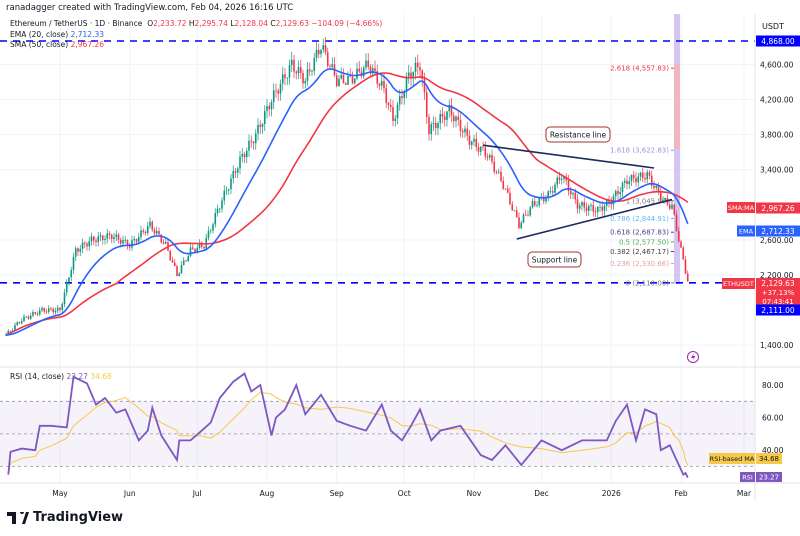 The height and width of the screenshot is (536, 800). Describe the element at coordinates (191, 23) in the screenshot. I see `high-label: H` at that location.